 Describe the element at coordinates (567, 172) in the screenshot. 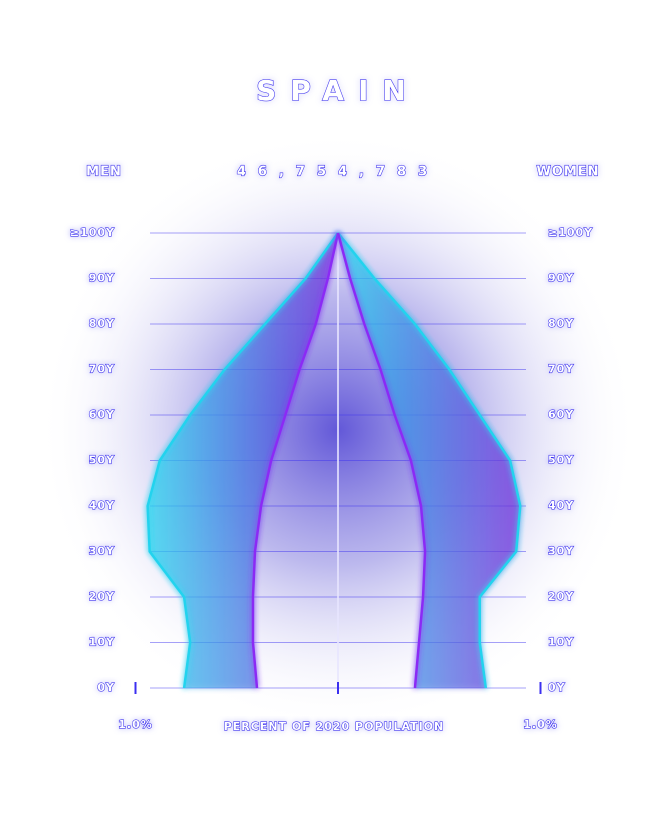

I see `women-label: WOMEN` at that location.